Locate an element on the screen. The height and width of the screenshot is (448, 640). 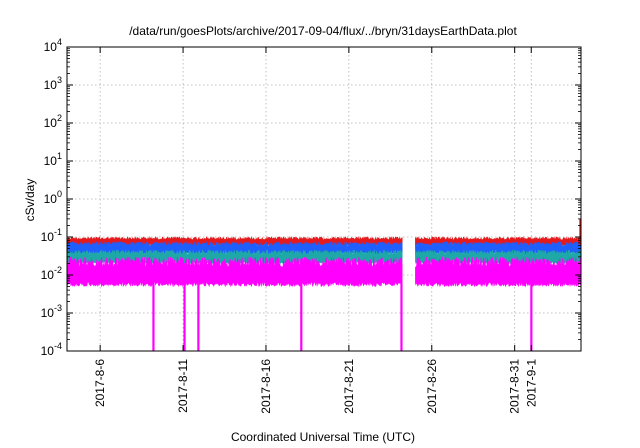
y-tick-label: 10³ is located at coordinates (53, 83).